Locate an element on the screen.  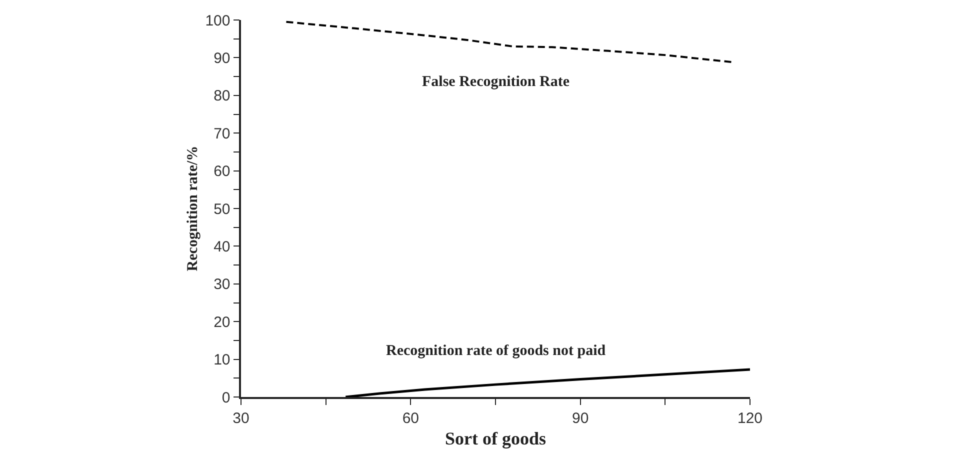
y-tick-label: 20 is located at coordinates (222, 322).